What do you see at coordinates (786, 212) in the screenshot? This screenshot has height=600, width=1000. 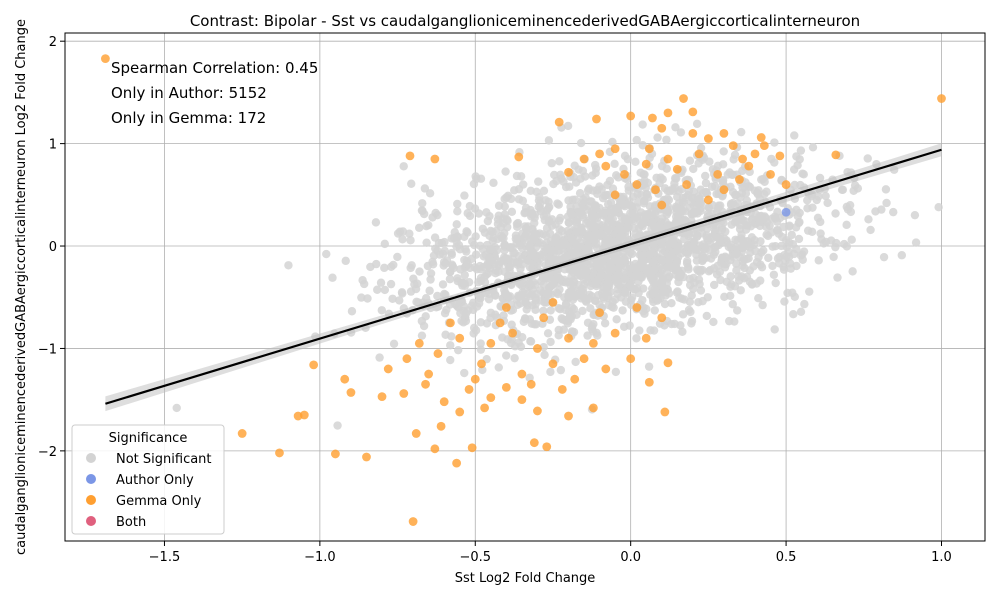 I see `point-author-only` at bounding box center [786, 212].